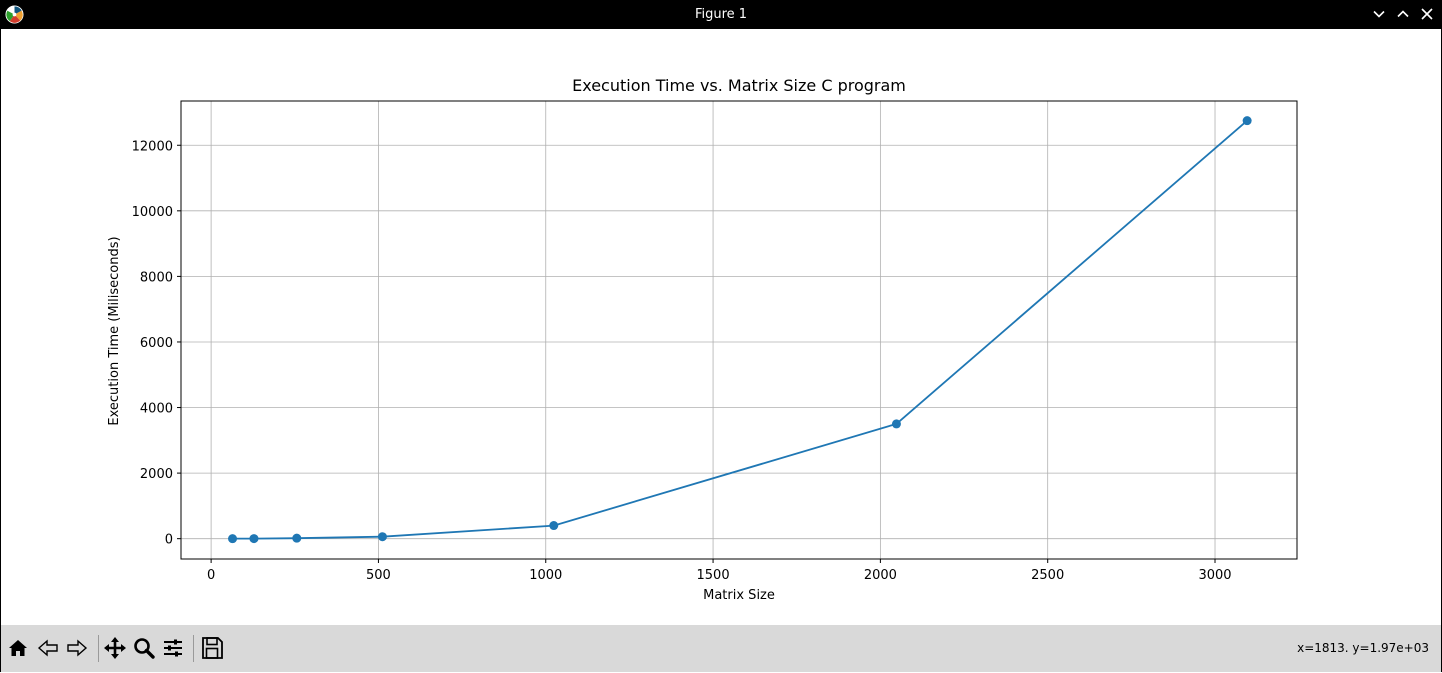  What do you see at coordinates (156, 343) in the screenshot?
I see `y-tick-label: 6000` at bounding box center [156, 343].